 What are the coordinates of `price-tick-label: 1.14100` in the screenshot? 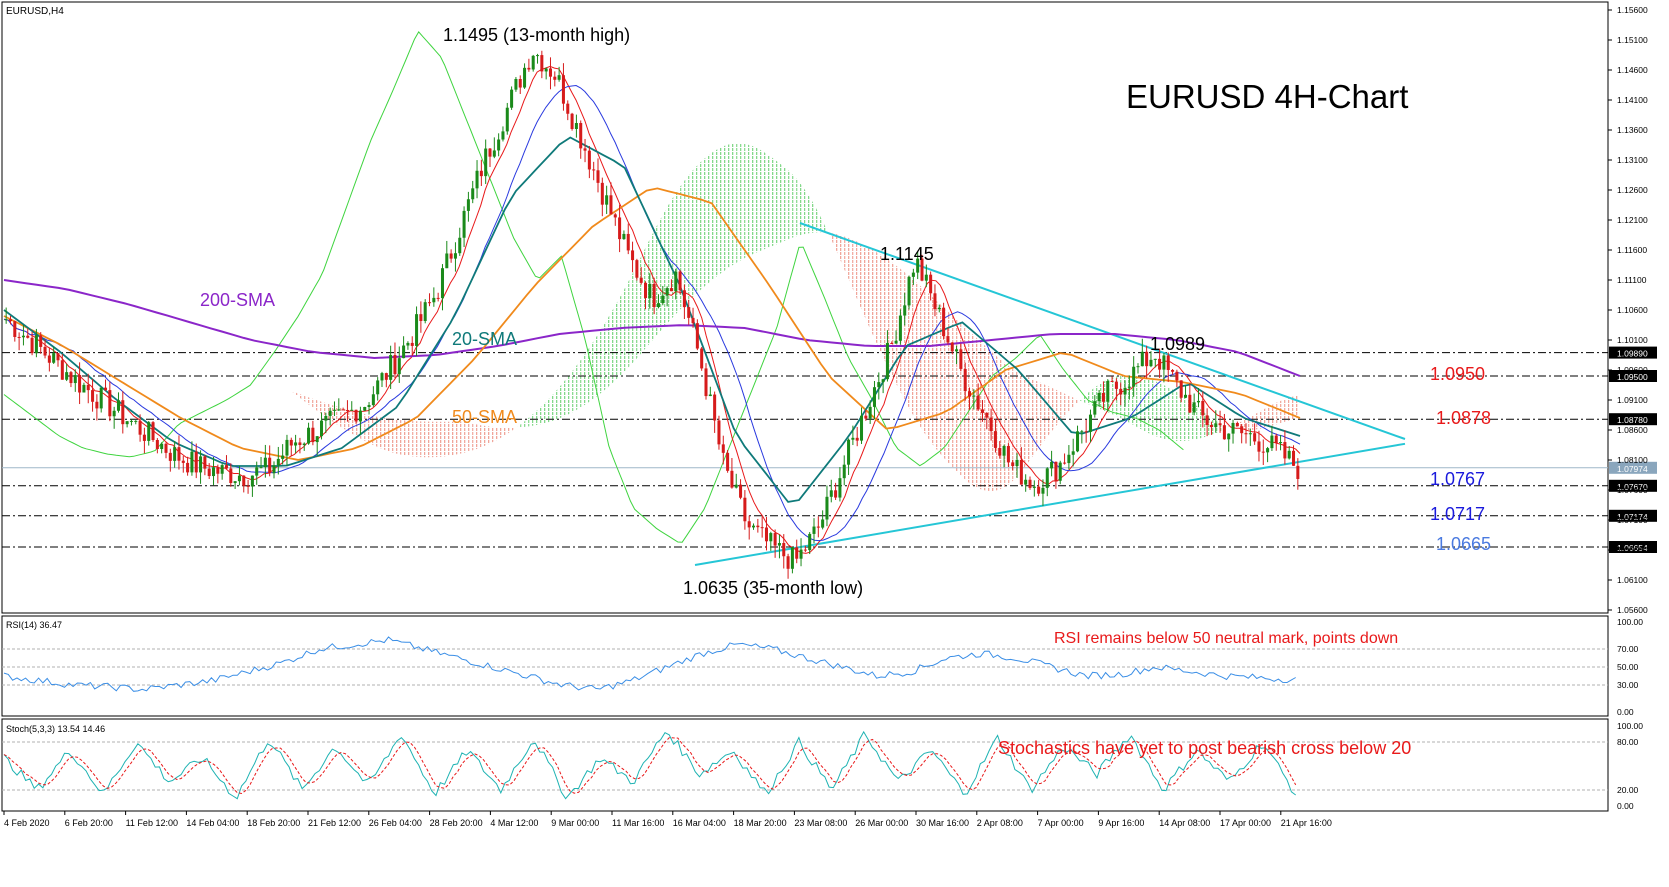 It's located at (1632, 100).